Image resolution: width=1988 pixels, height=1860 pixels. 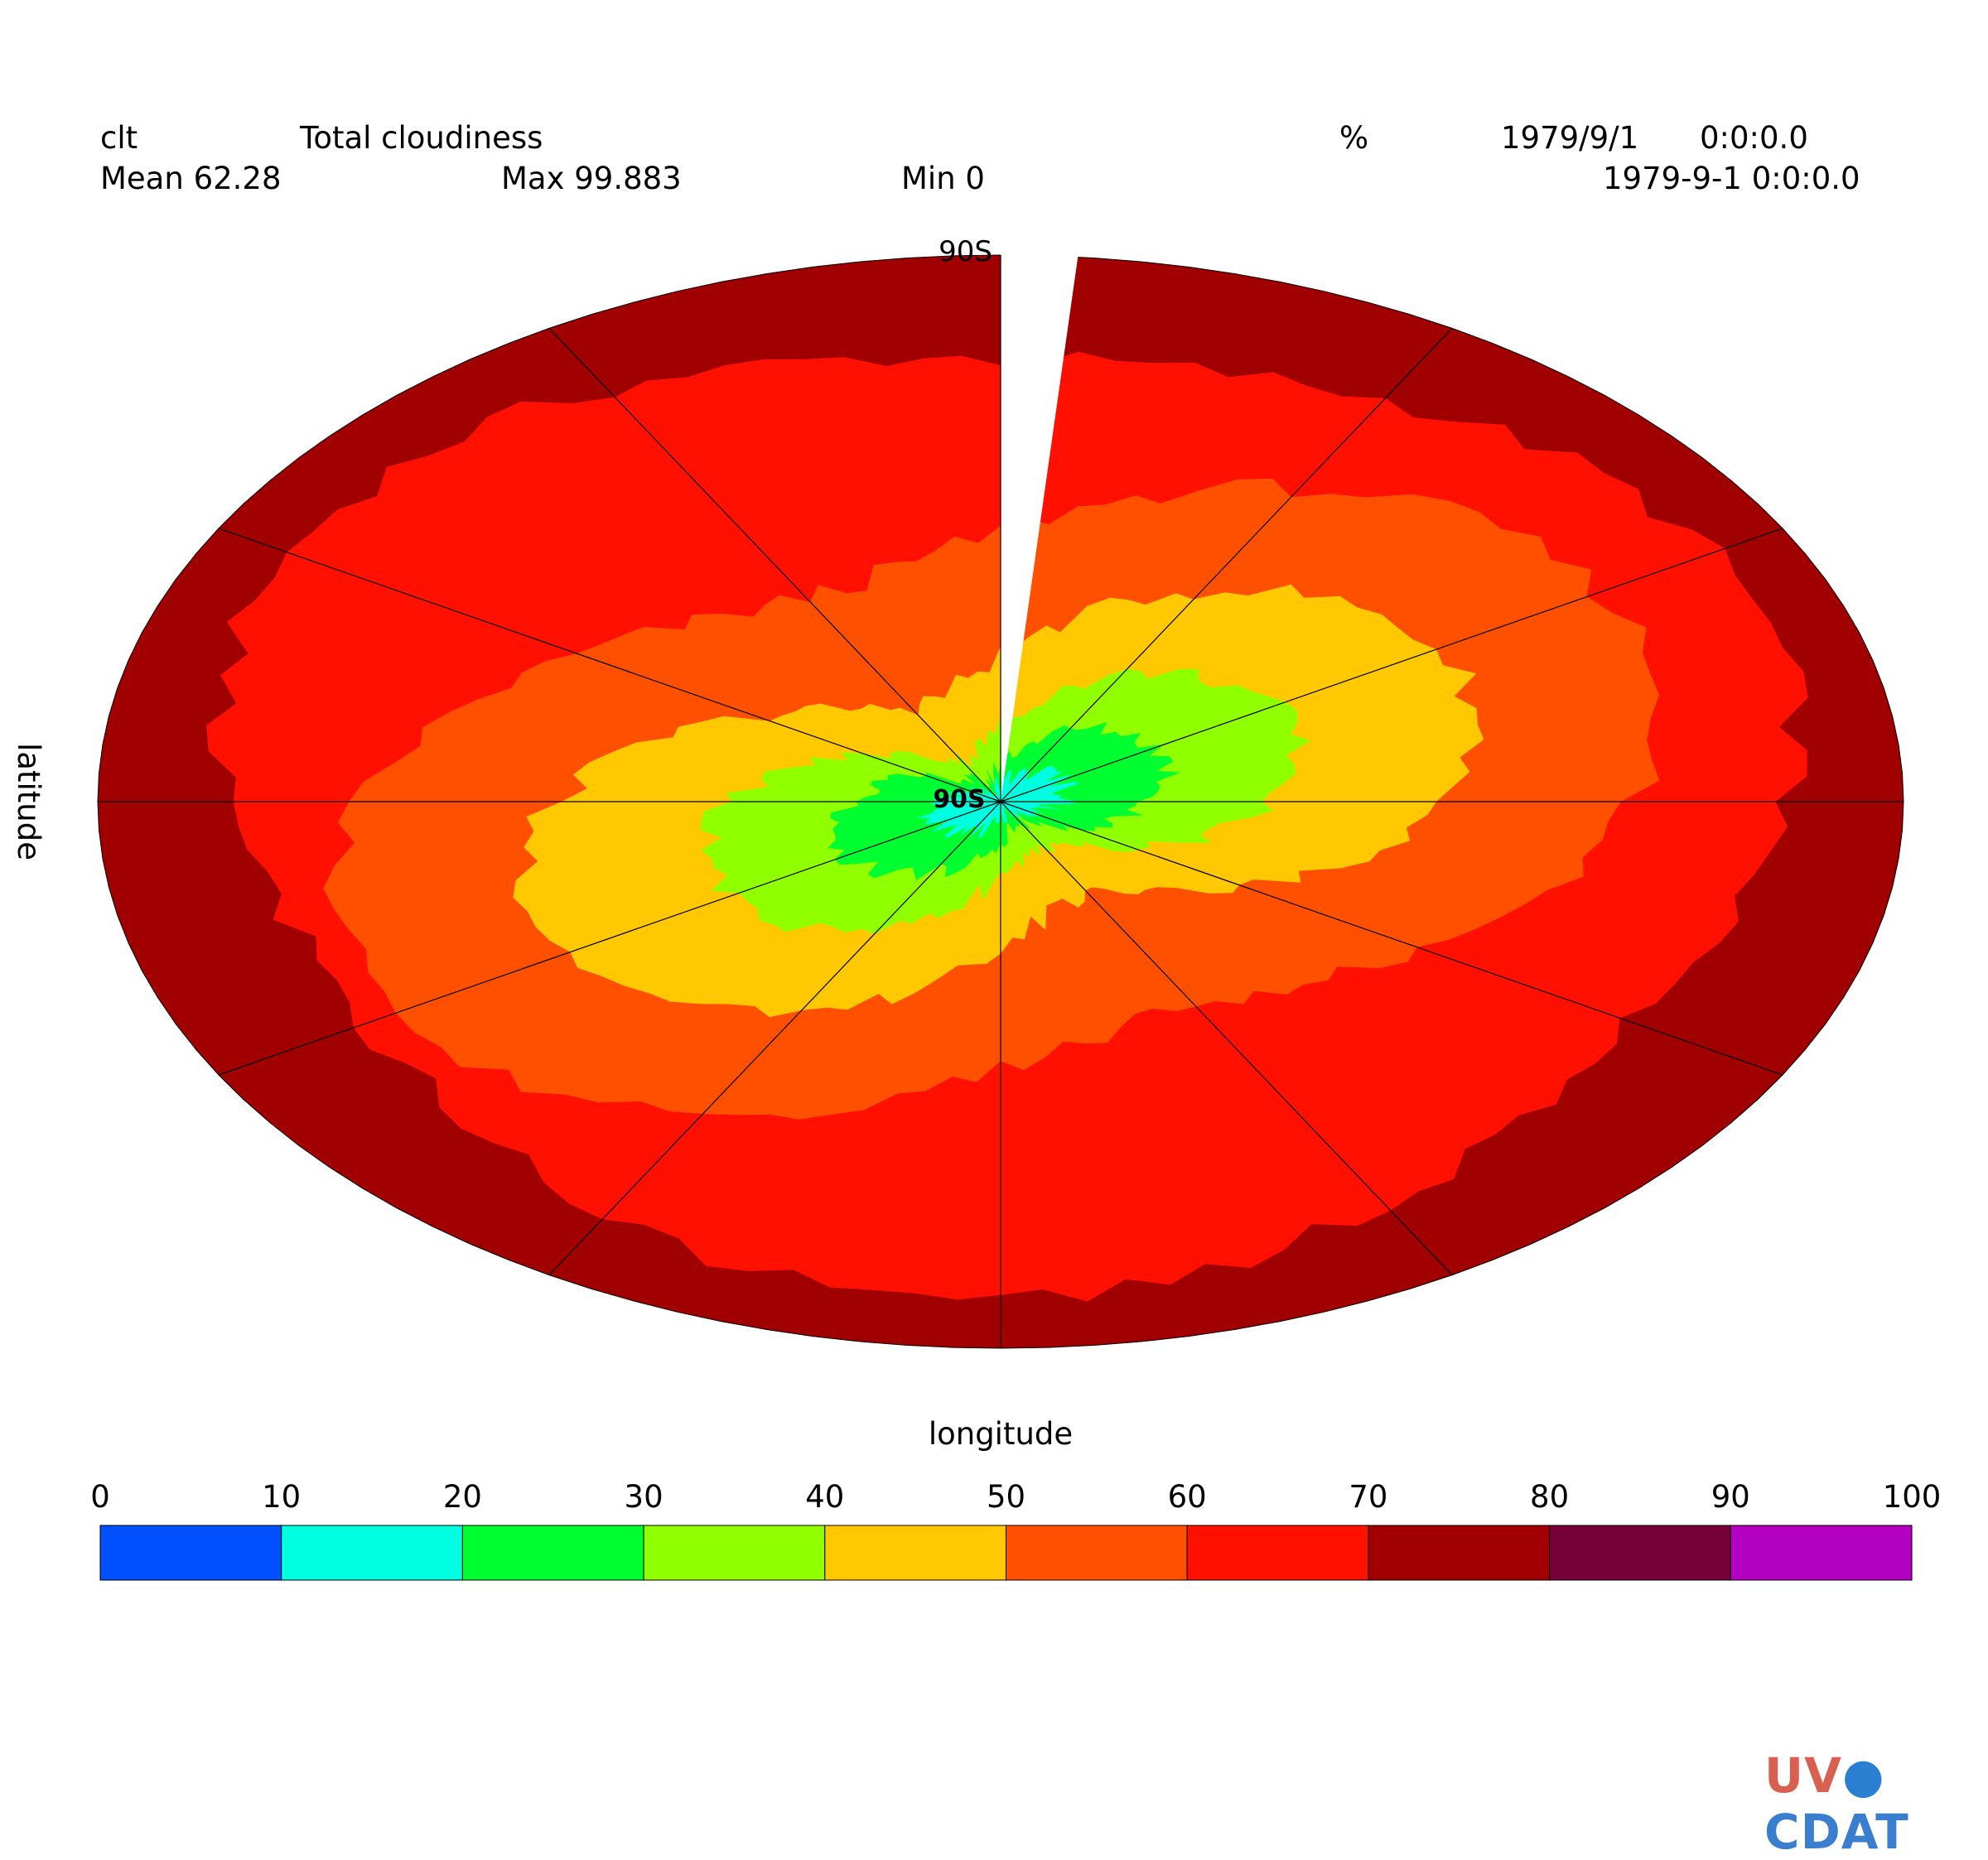 I want to click on x-axis-label: longitude, so click(x=1001, y=1434).